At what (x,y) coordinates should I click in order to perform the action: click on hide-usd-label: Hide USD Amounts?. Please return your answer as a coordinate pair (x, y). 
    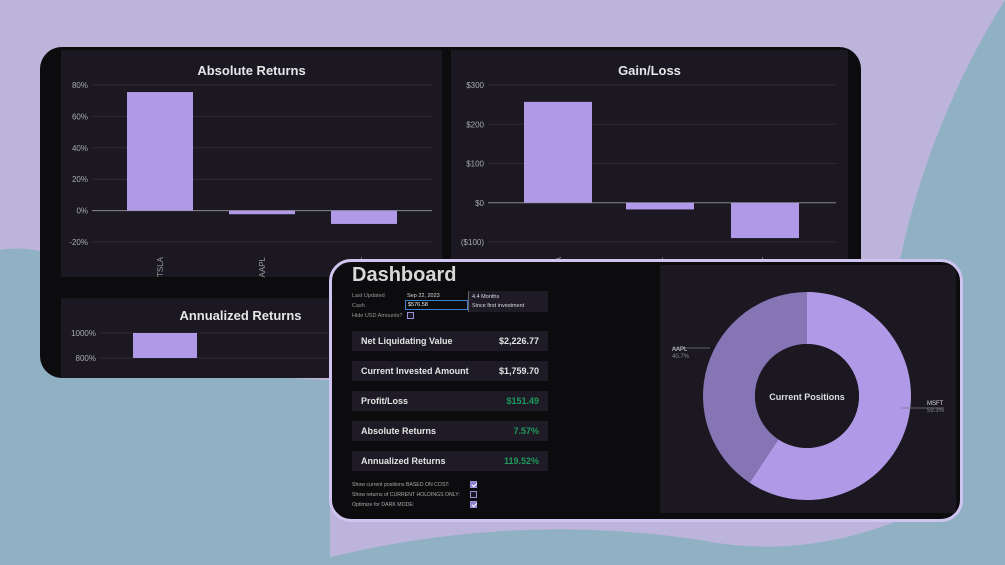
    Looking at the image, I should click on (377, 316).